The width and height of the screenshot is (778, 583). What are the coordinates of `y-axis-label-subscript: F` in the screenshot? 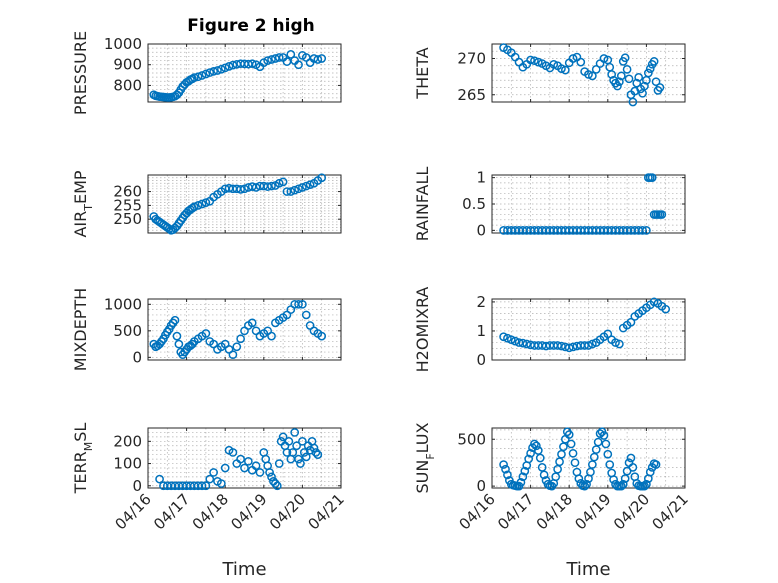 It's located at (430, 456).